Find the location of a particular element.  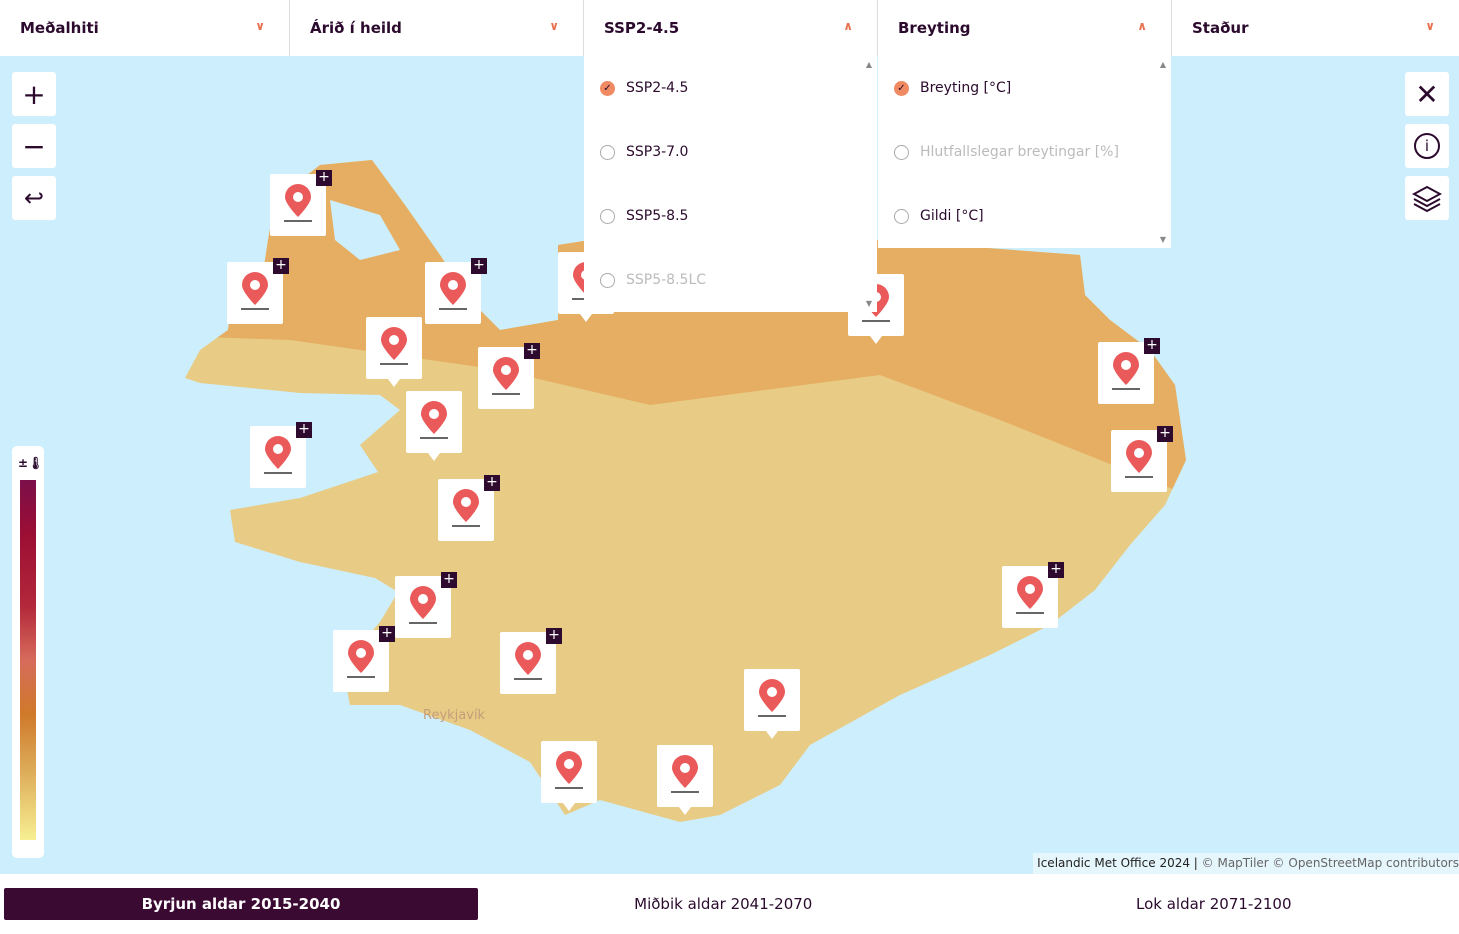

location-select: Staður ∨ is located at coordinates (1315, 28).